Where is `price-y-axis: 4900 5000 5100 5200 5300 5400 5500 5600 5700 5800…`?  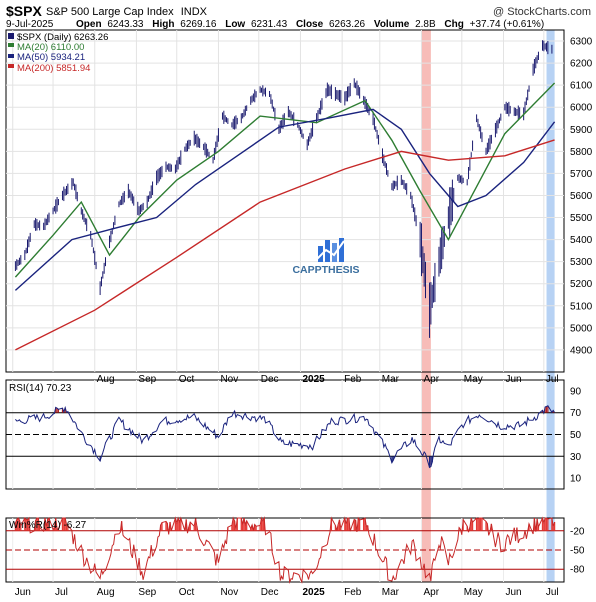 price-y-axis: 4900 5000 5100 5200 5300 5400 5500 5600 5700 5800… is located at coordinates (581, 197).